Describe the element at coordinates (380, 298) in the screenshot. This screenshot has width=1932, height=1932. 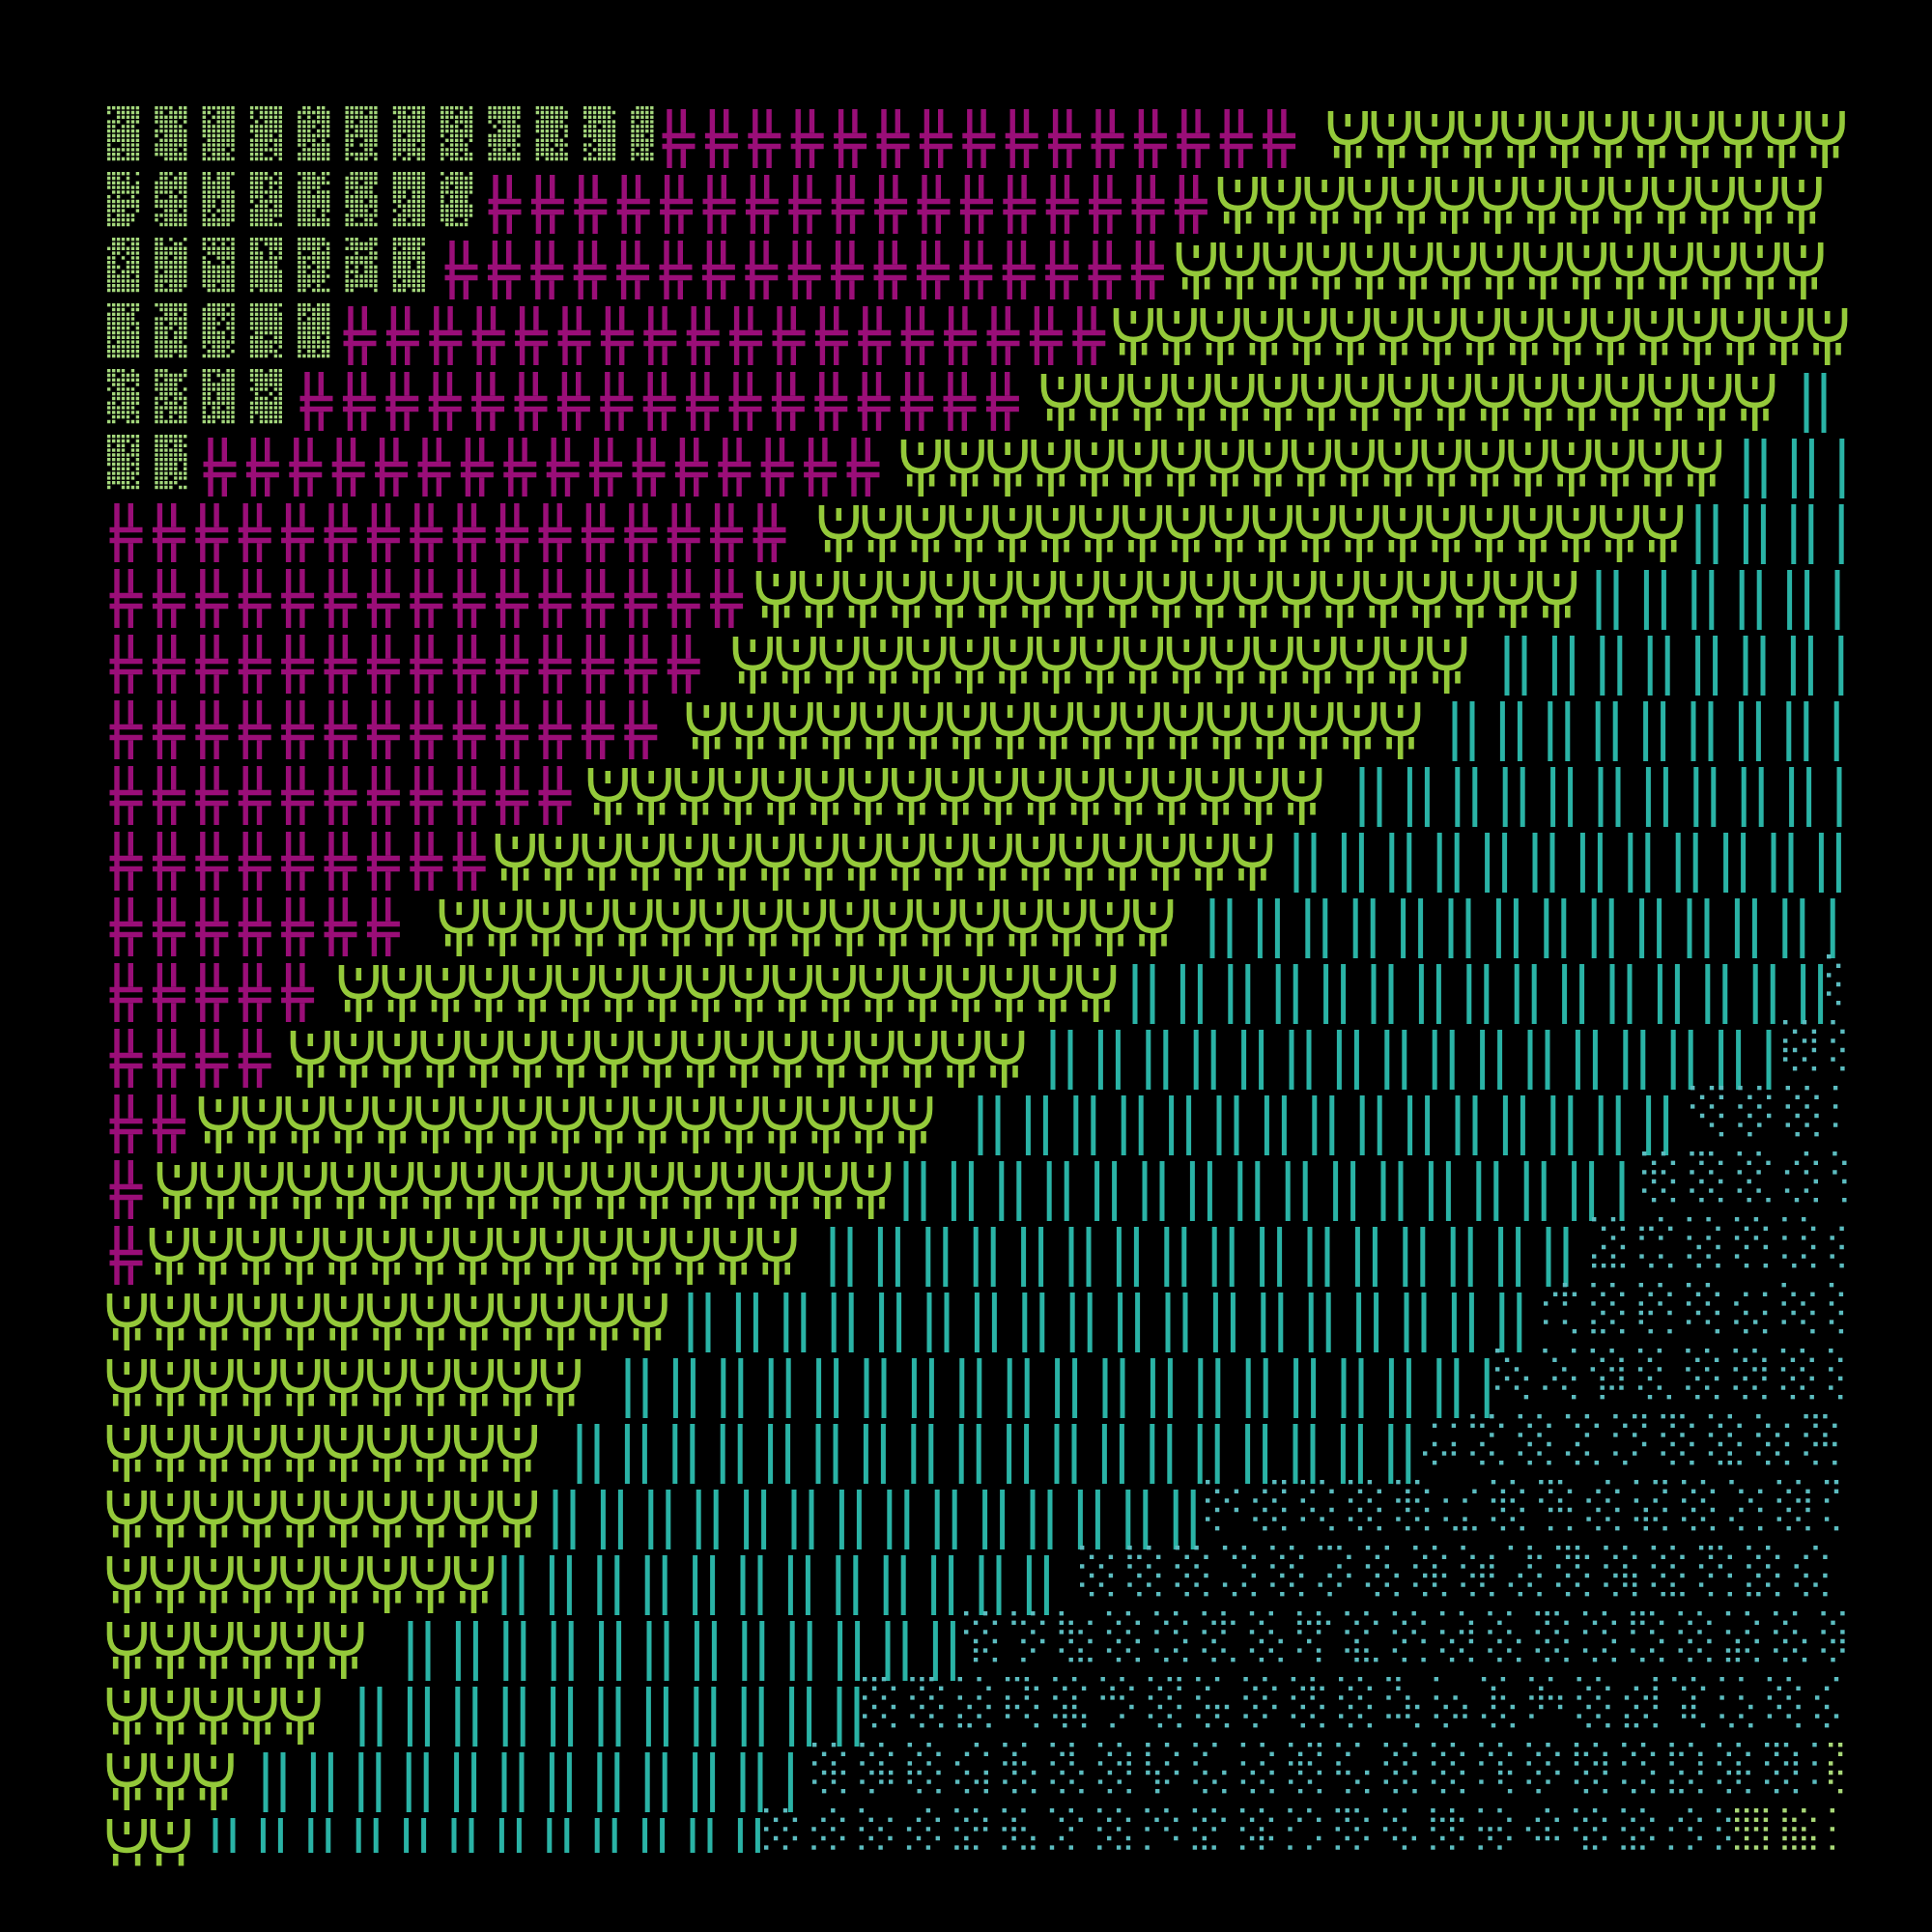
I see `pale-green-halftone-blocks` at that location.